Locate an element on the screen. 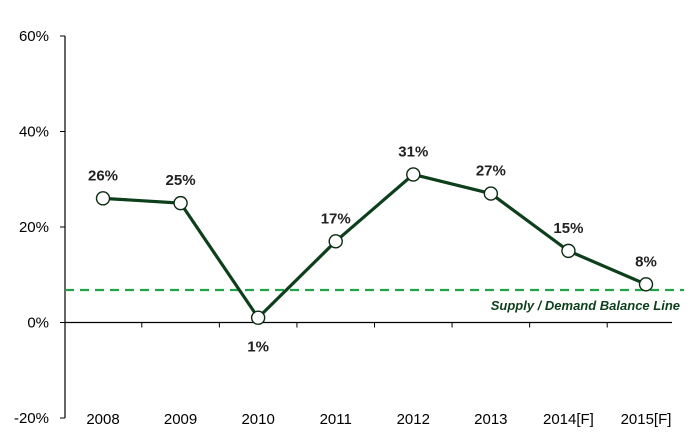 The image size is (692, 440). x-tick-label: 2009 is located at coordinates (180, 419).